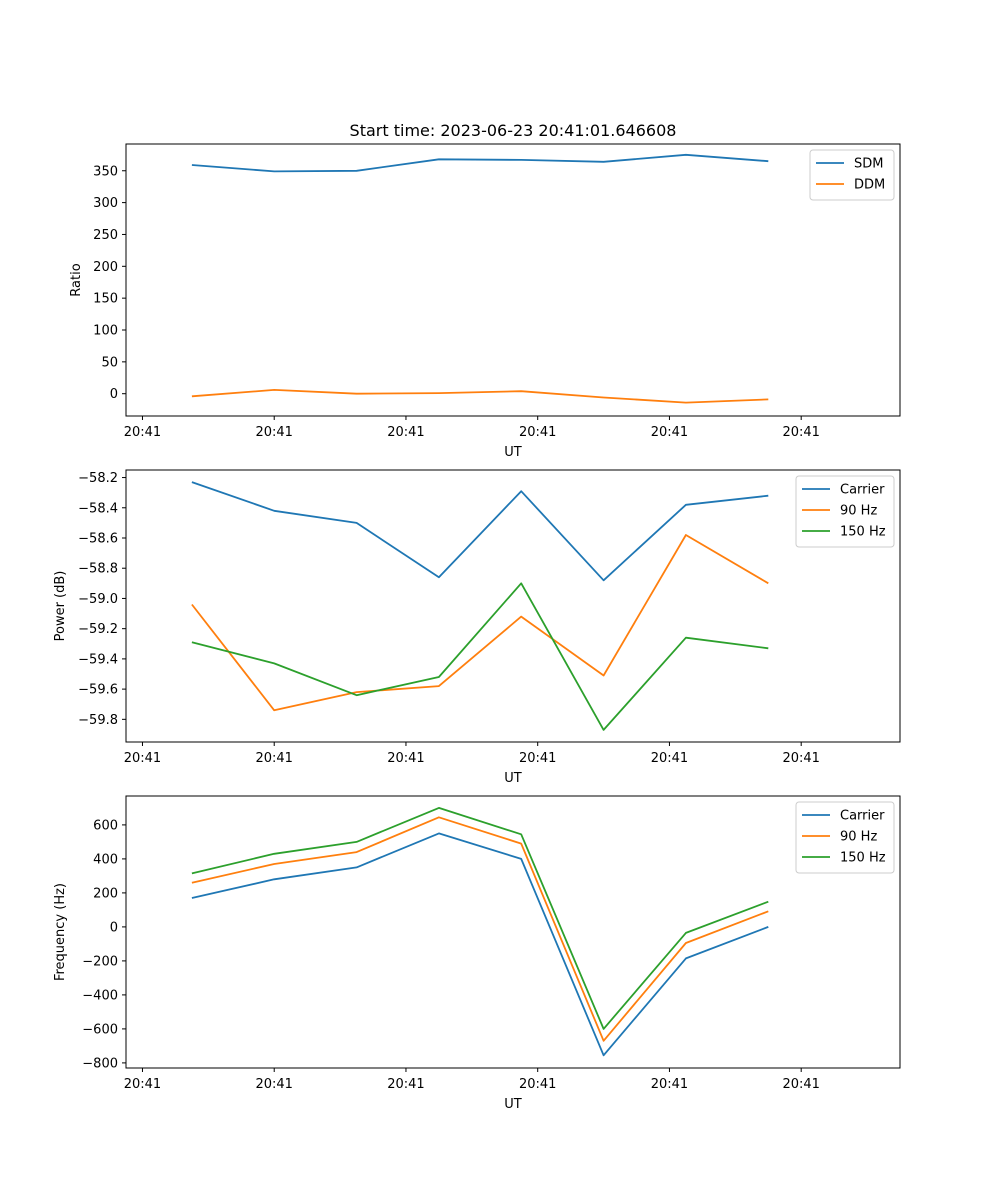 This screenshot has width=1000, height=1200. What do you see at coordinates (868, 164) in the screenshot?
I see `legend-label: SDM` at bounding box center [868, 164].